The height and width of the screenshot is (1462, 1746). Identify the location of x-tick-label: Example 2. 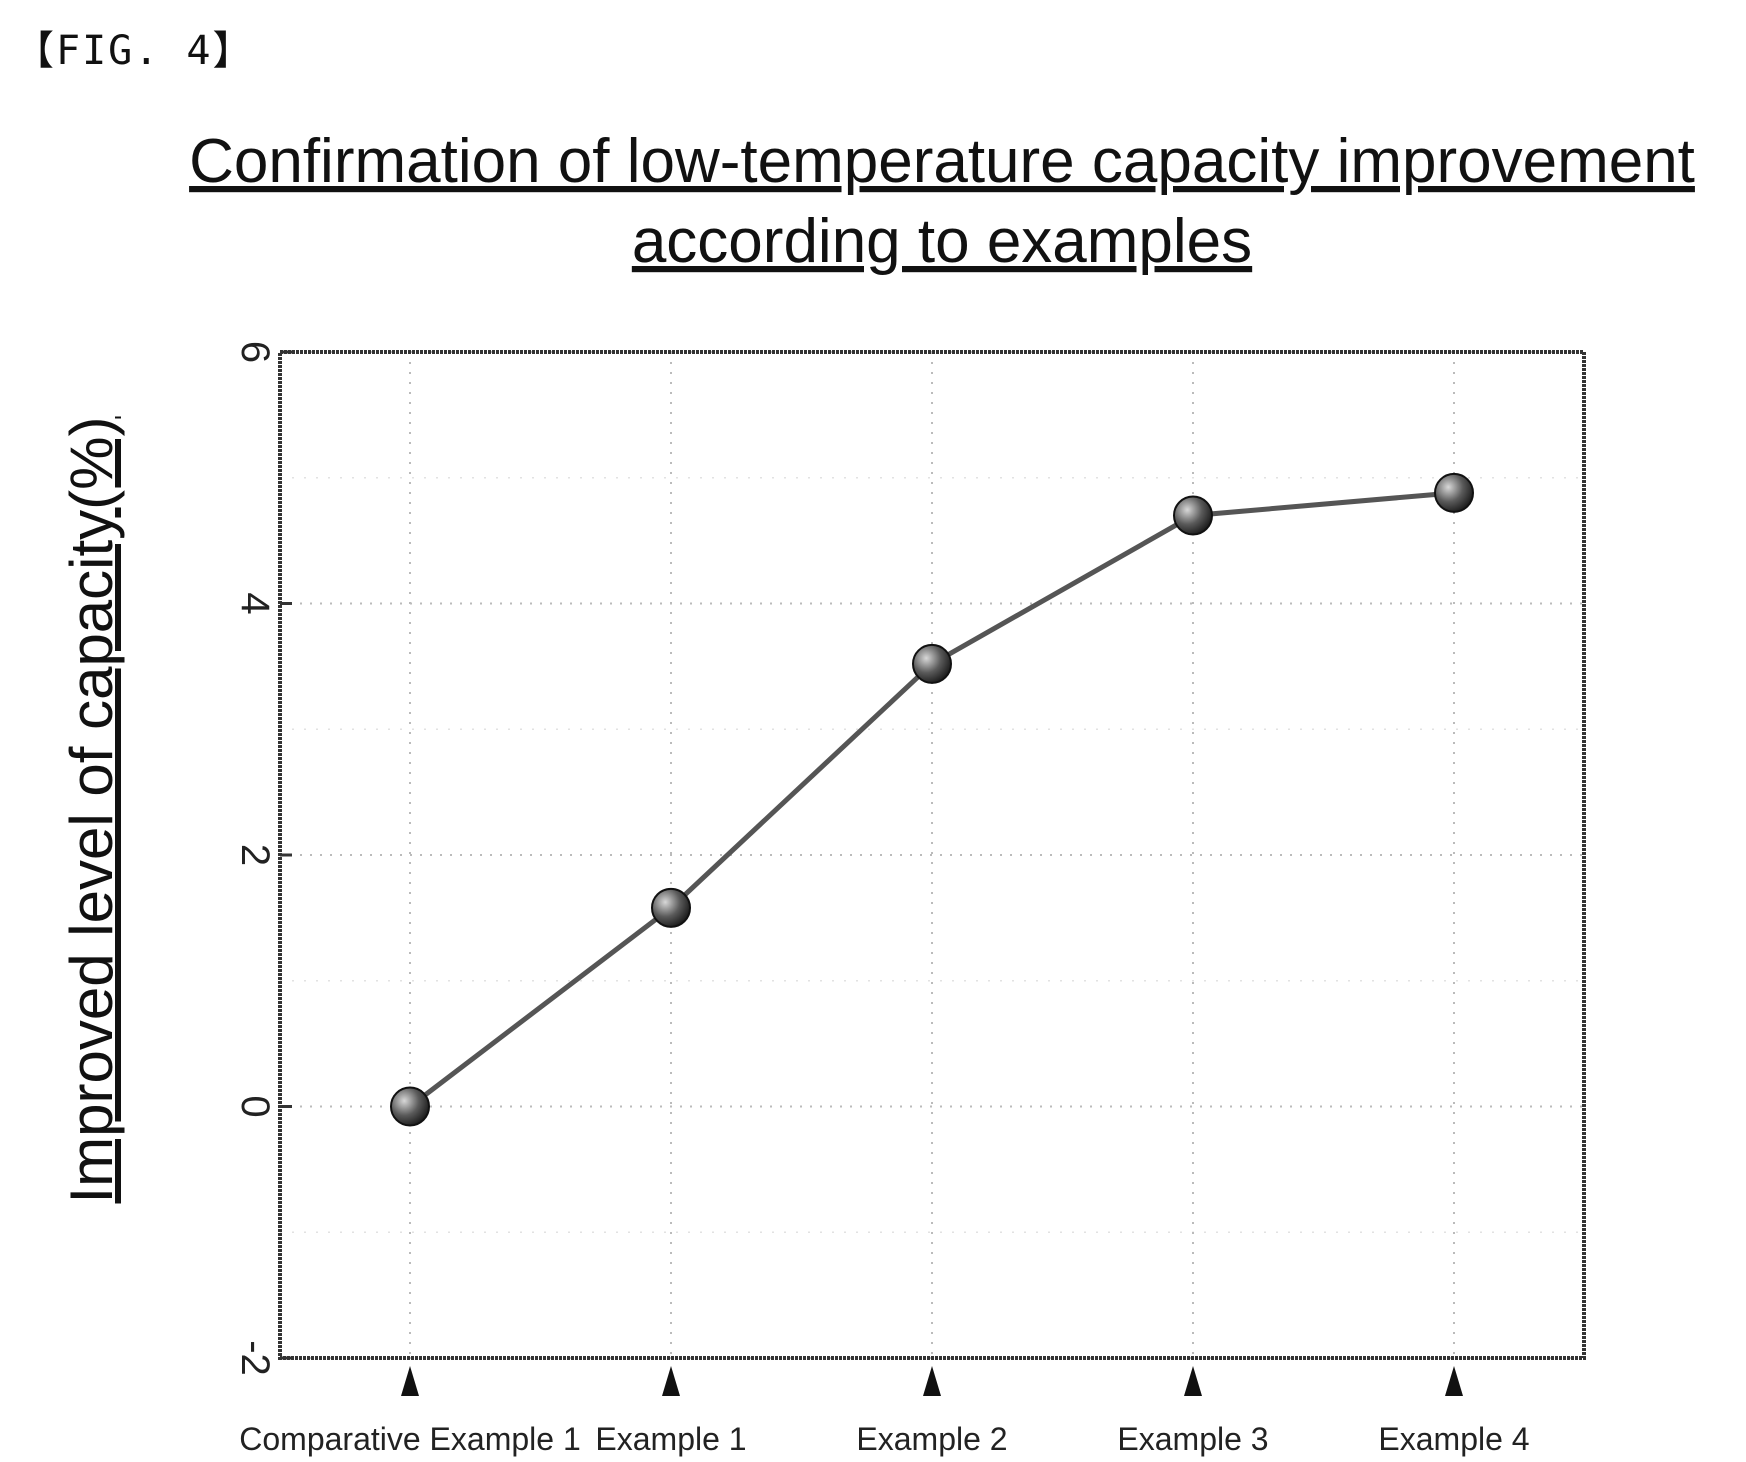
(931, 1439).